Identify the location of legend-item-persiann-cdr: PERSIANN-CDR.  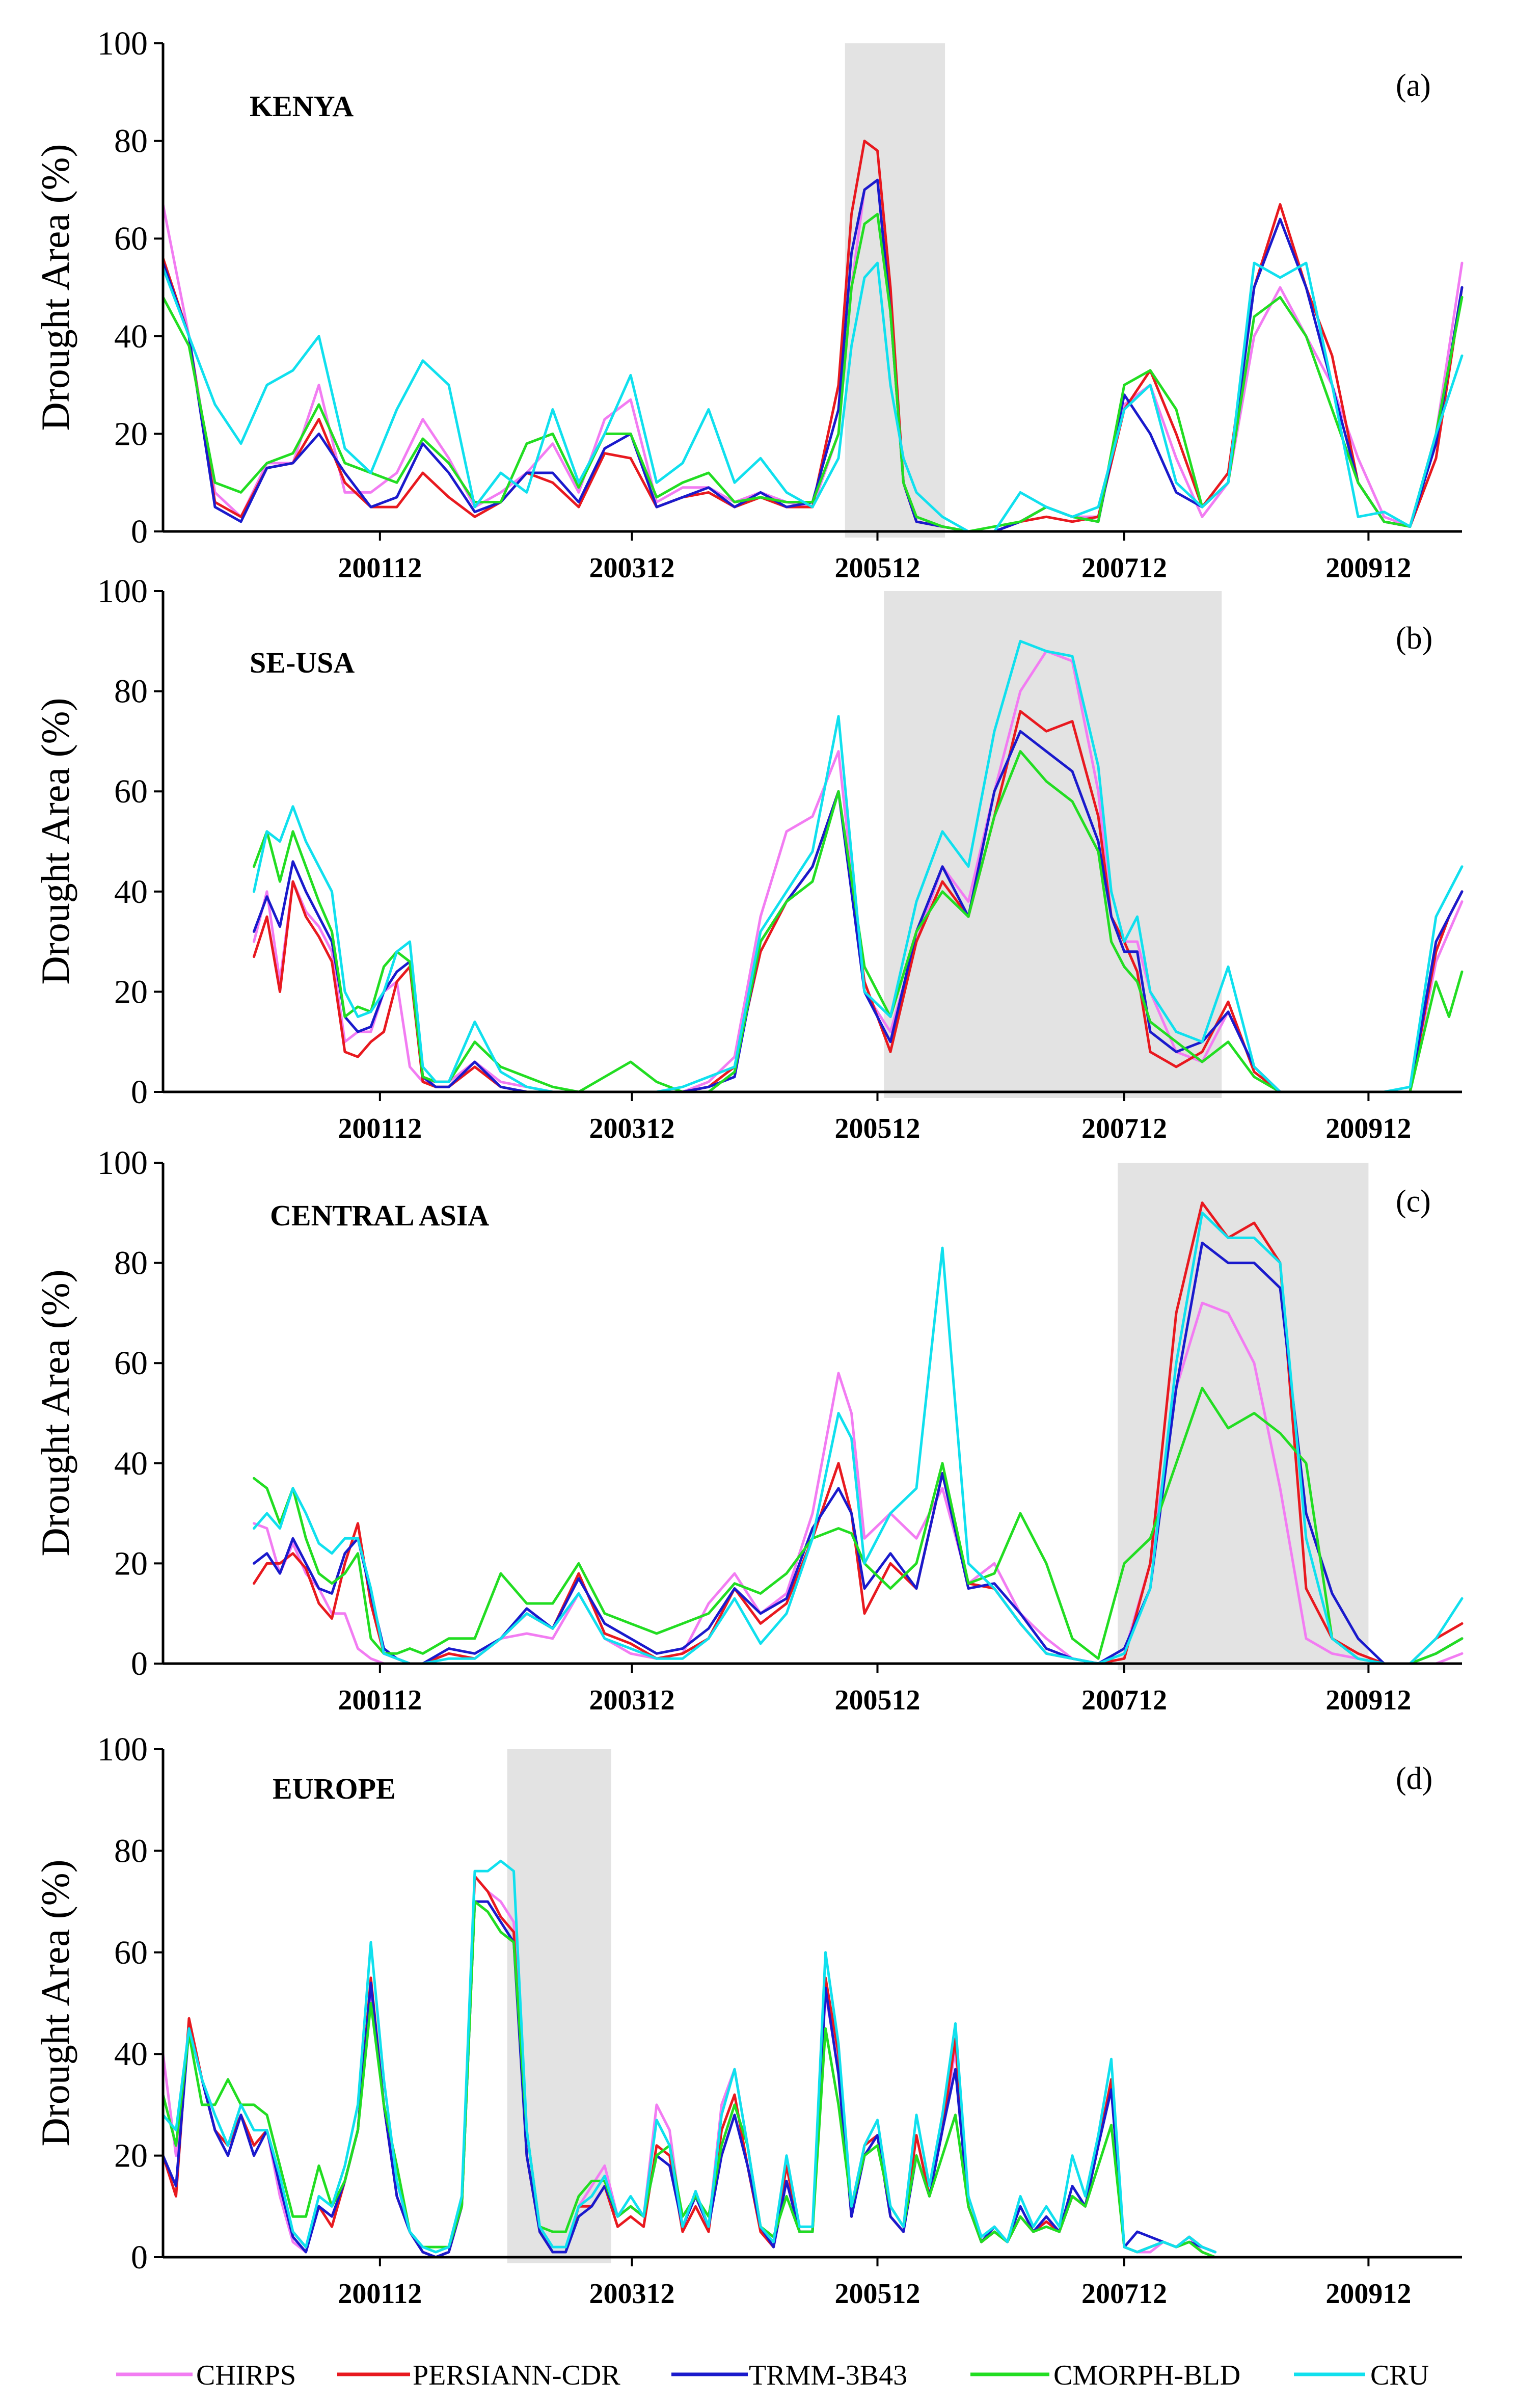
(478, 2375).